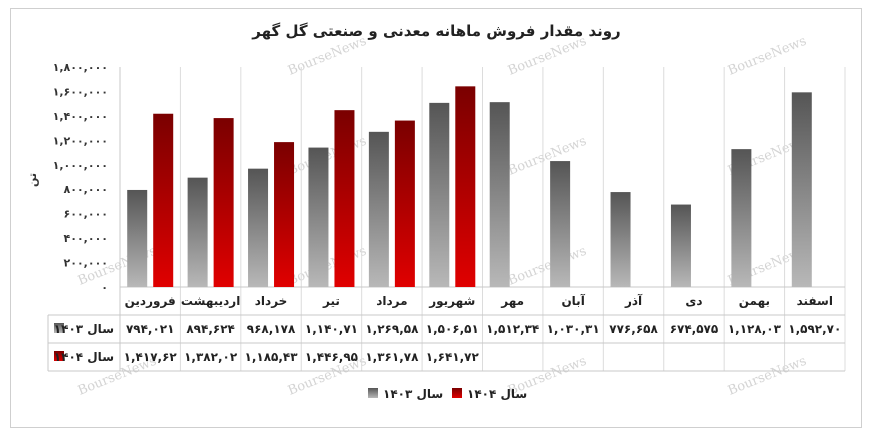 Image resolution: width=873 pixels, height=435 pixels. Describe the element at coordinates (211, 357) in the screenshot. I see `data-label: ۱,۳۸۲,۰۲` at that location.